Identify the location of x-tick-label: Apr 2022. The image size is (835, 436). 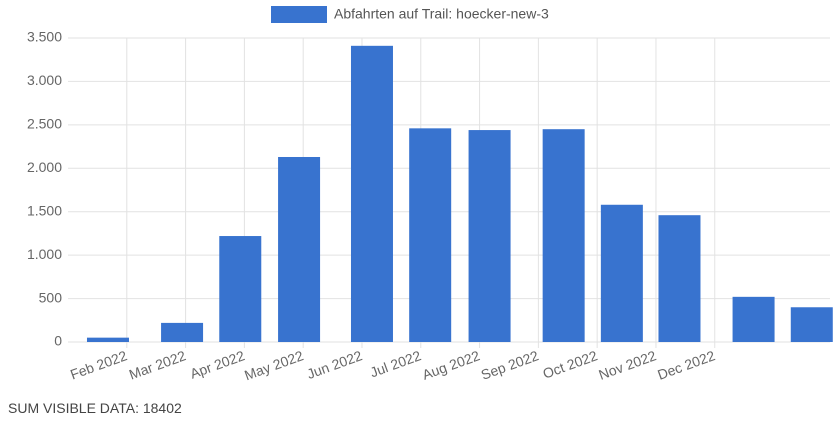
(217, 364).